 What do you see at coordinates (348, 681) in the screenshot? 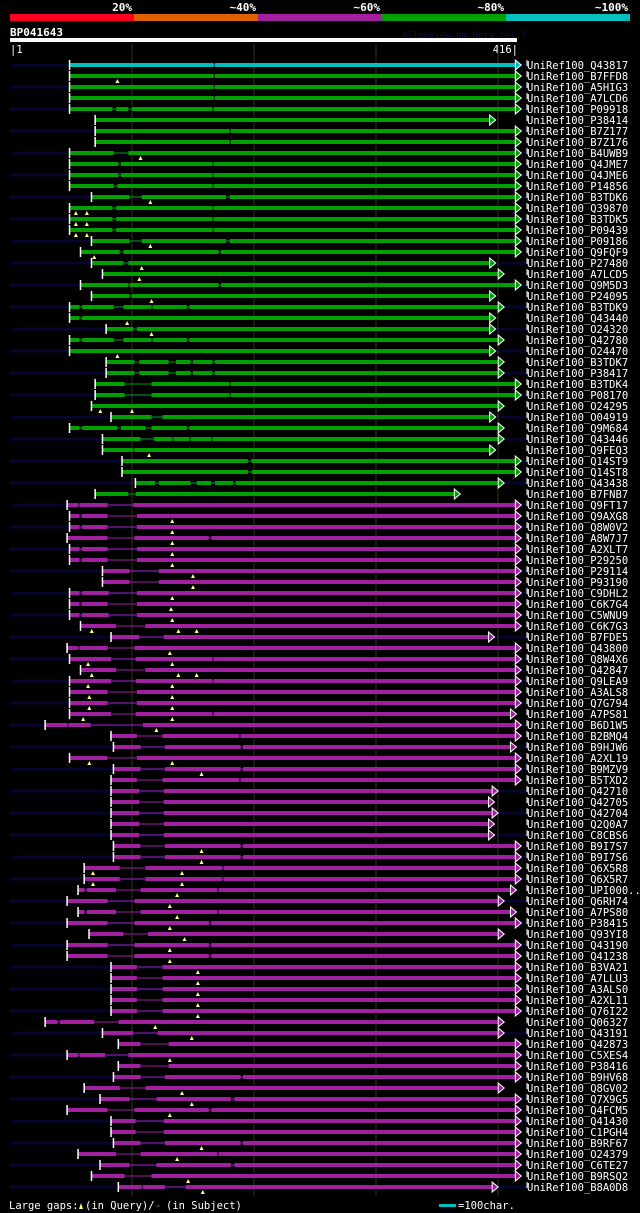
I see `alignment-row: UniRef100_Q9LEA9` at bounding box center [348, 681].